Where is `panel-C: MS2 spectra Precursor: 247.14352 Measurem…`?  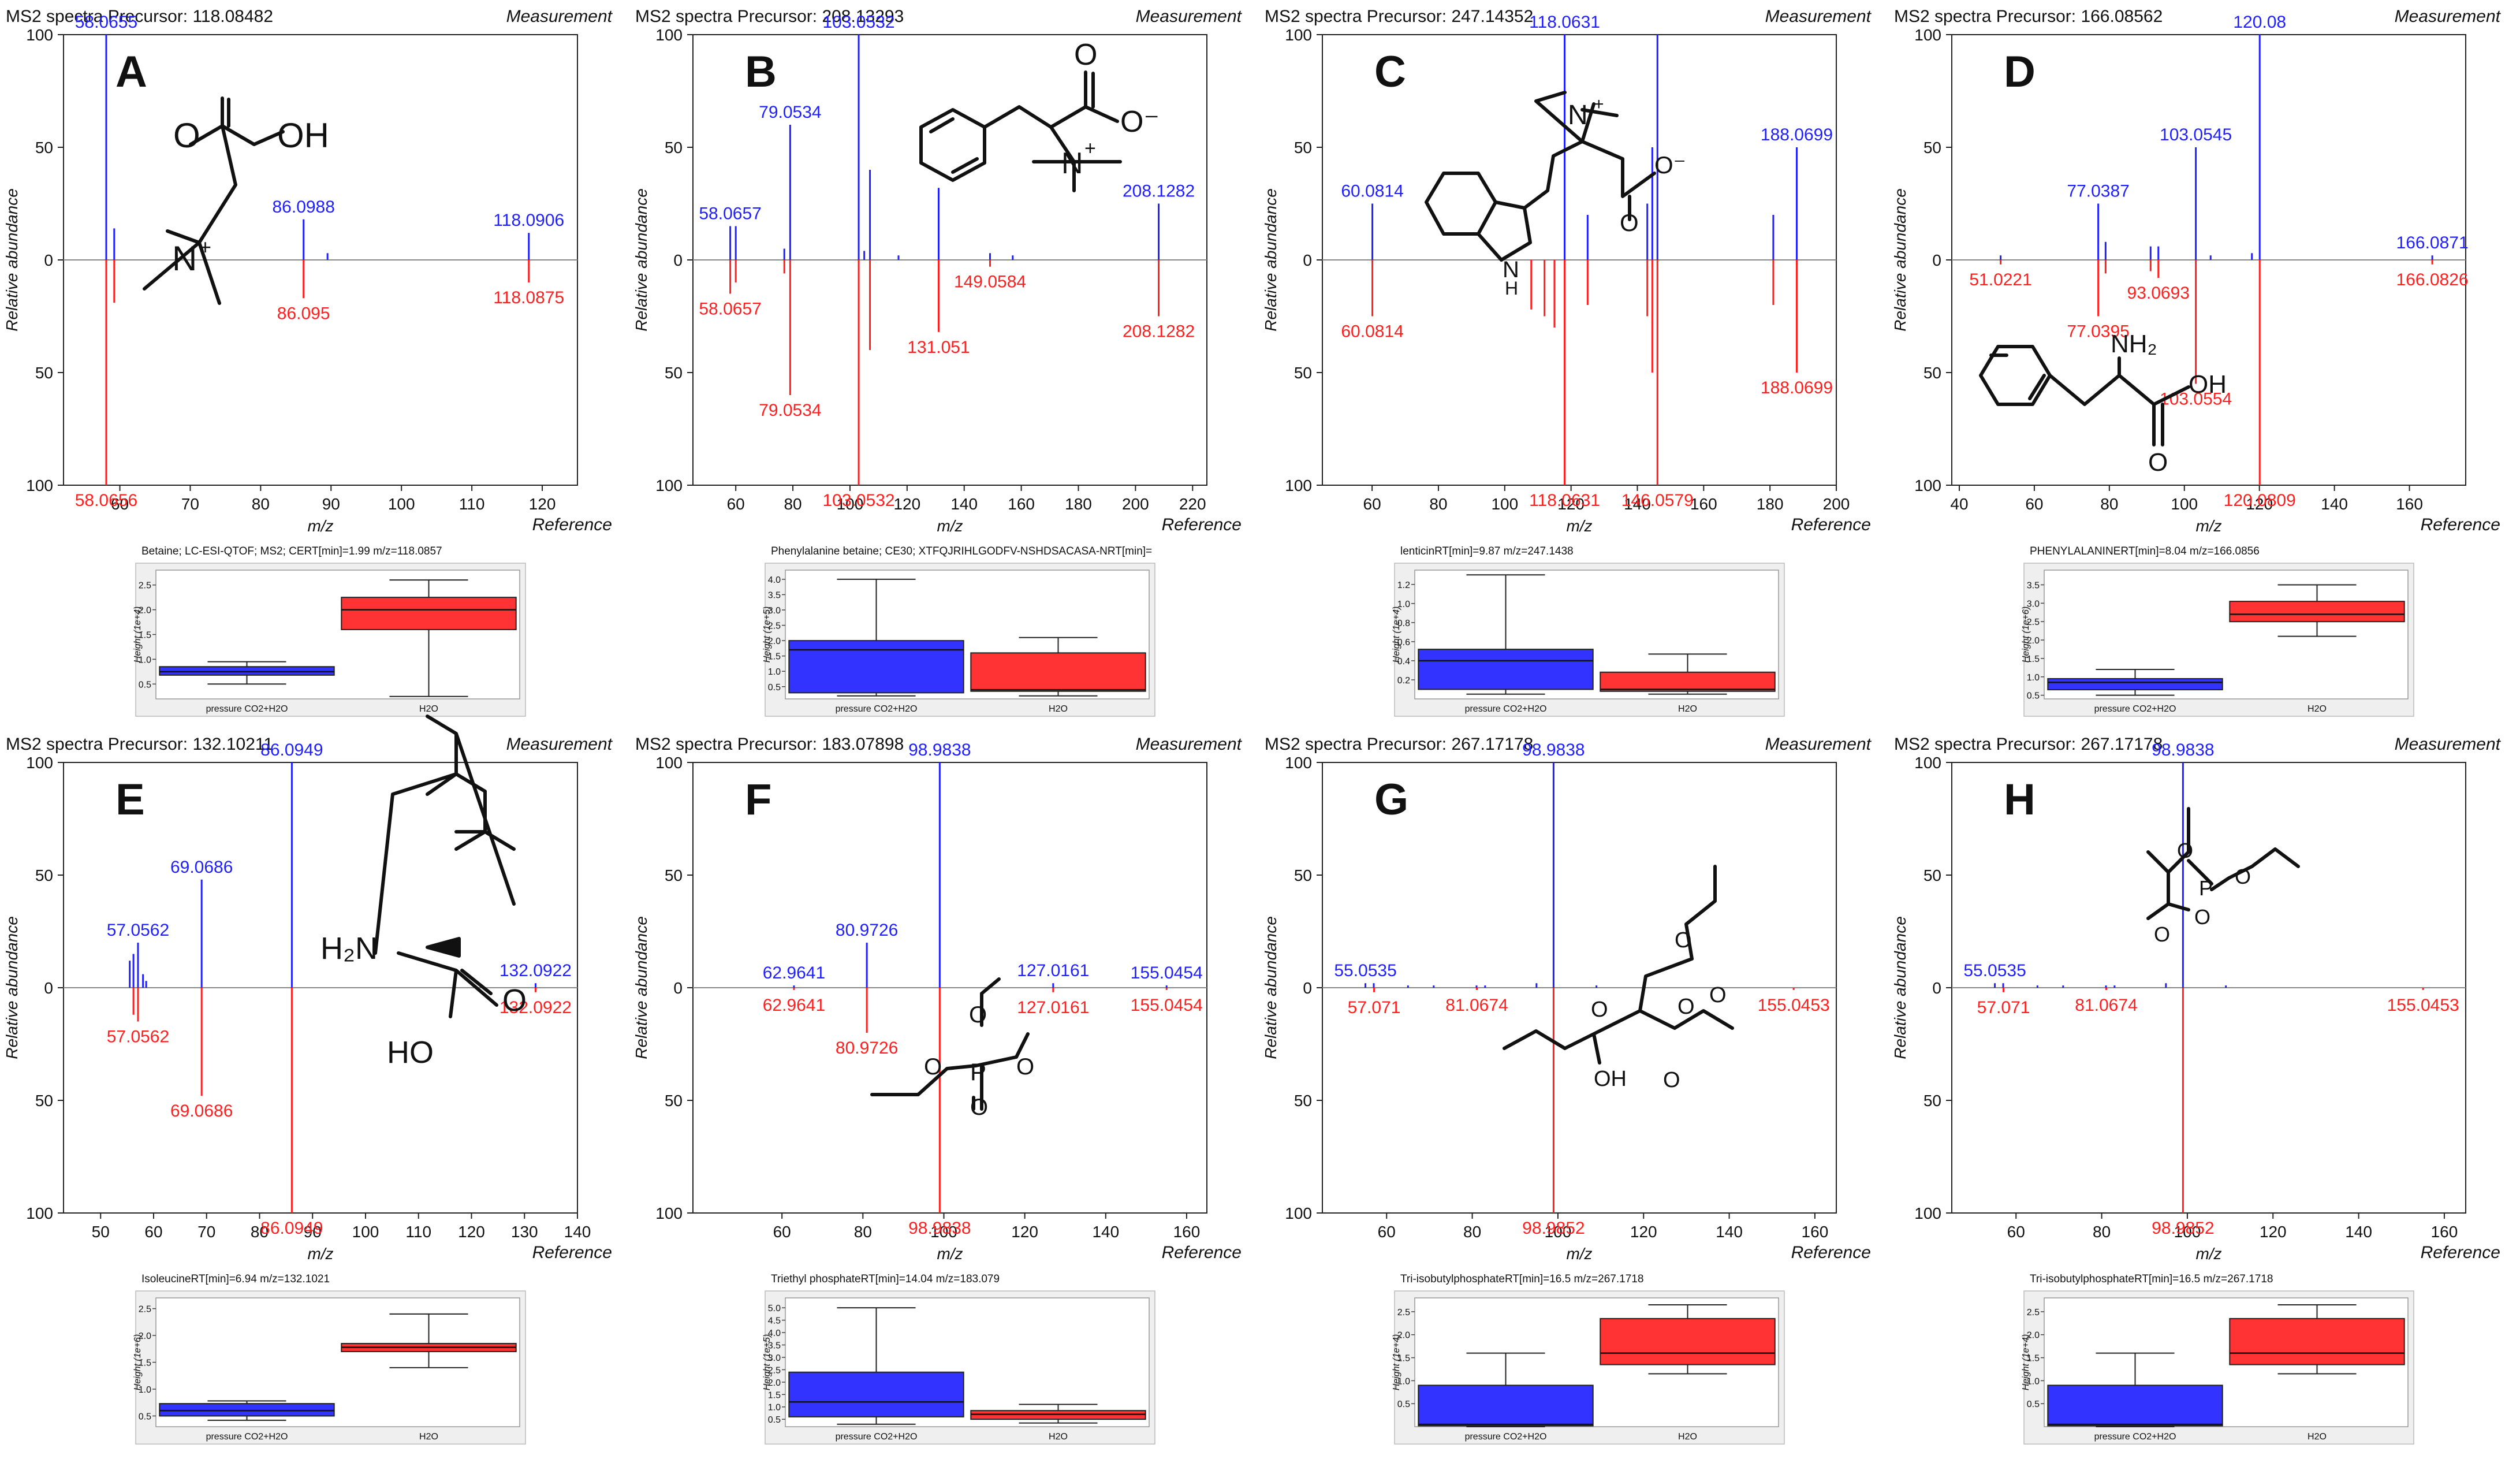
panel-C: MS2 spectra Precursor: 247.14352 Measurem… is located at coordinates (1567, 362).